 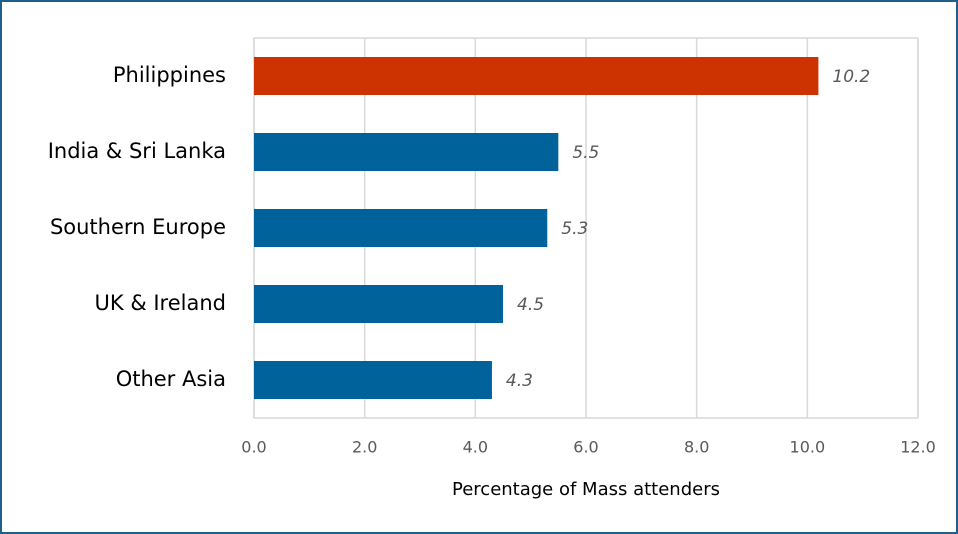 What do you see at coordinates (253, 447) in the screenshot?
I see `x-tick-label: 0.0` at bounding box center [253, 447].